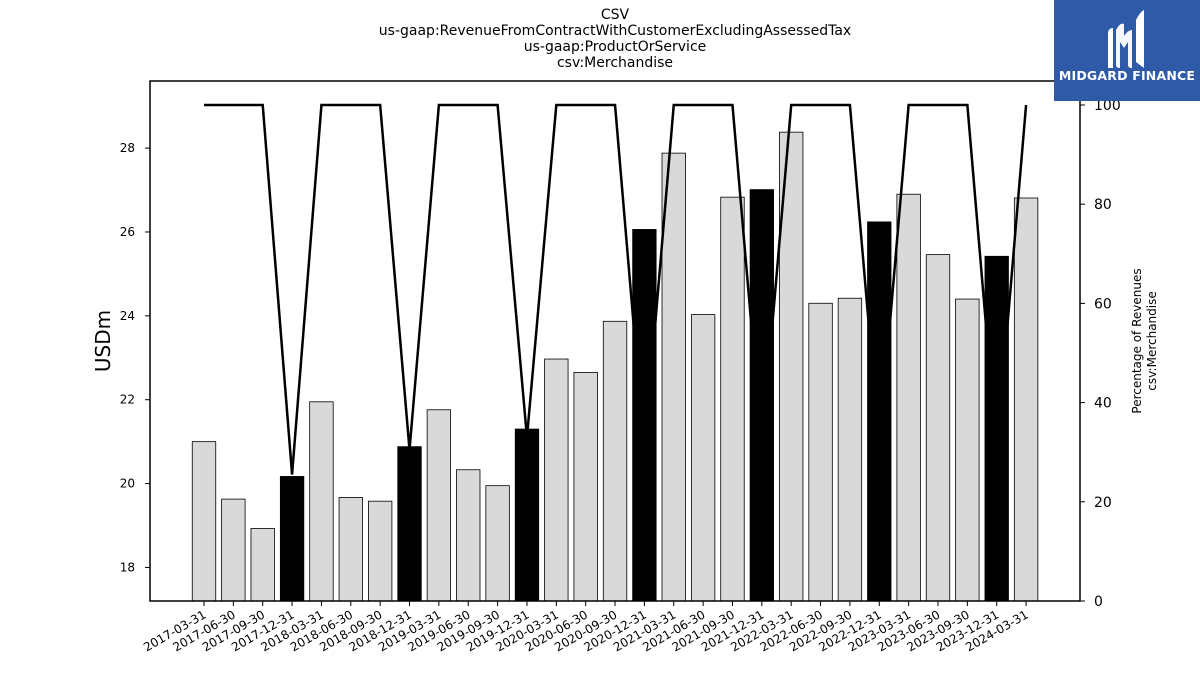 Image resolution: width=1200 pixels, height=675 pixels. Describe the element at coordinates (615, 63) in the screenshot. I see `title-line-4: csv:Merchandise` at that location.